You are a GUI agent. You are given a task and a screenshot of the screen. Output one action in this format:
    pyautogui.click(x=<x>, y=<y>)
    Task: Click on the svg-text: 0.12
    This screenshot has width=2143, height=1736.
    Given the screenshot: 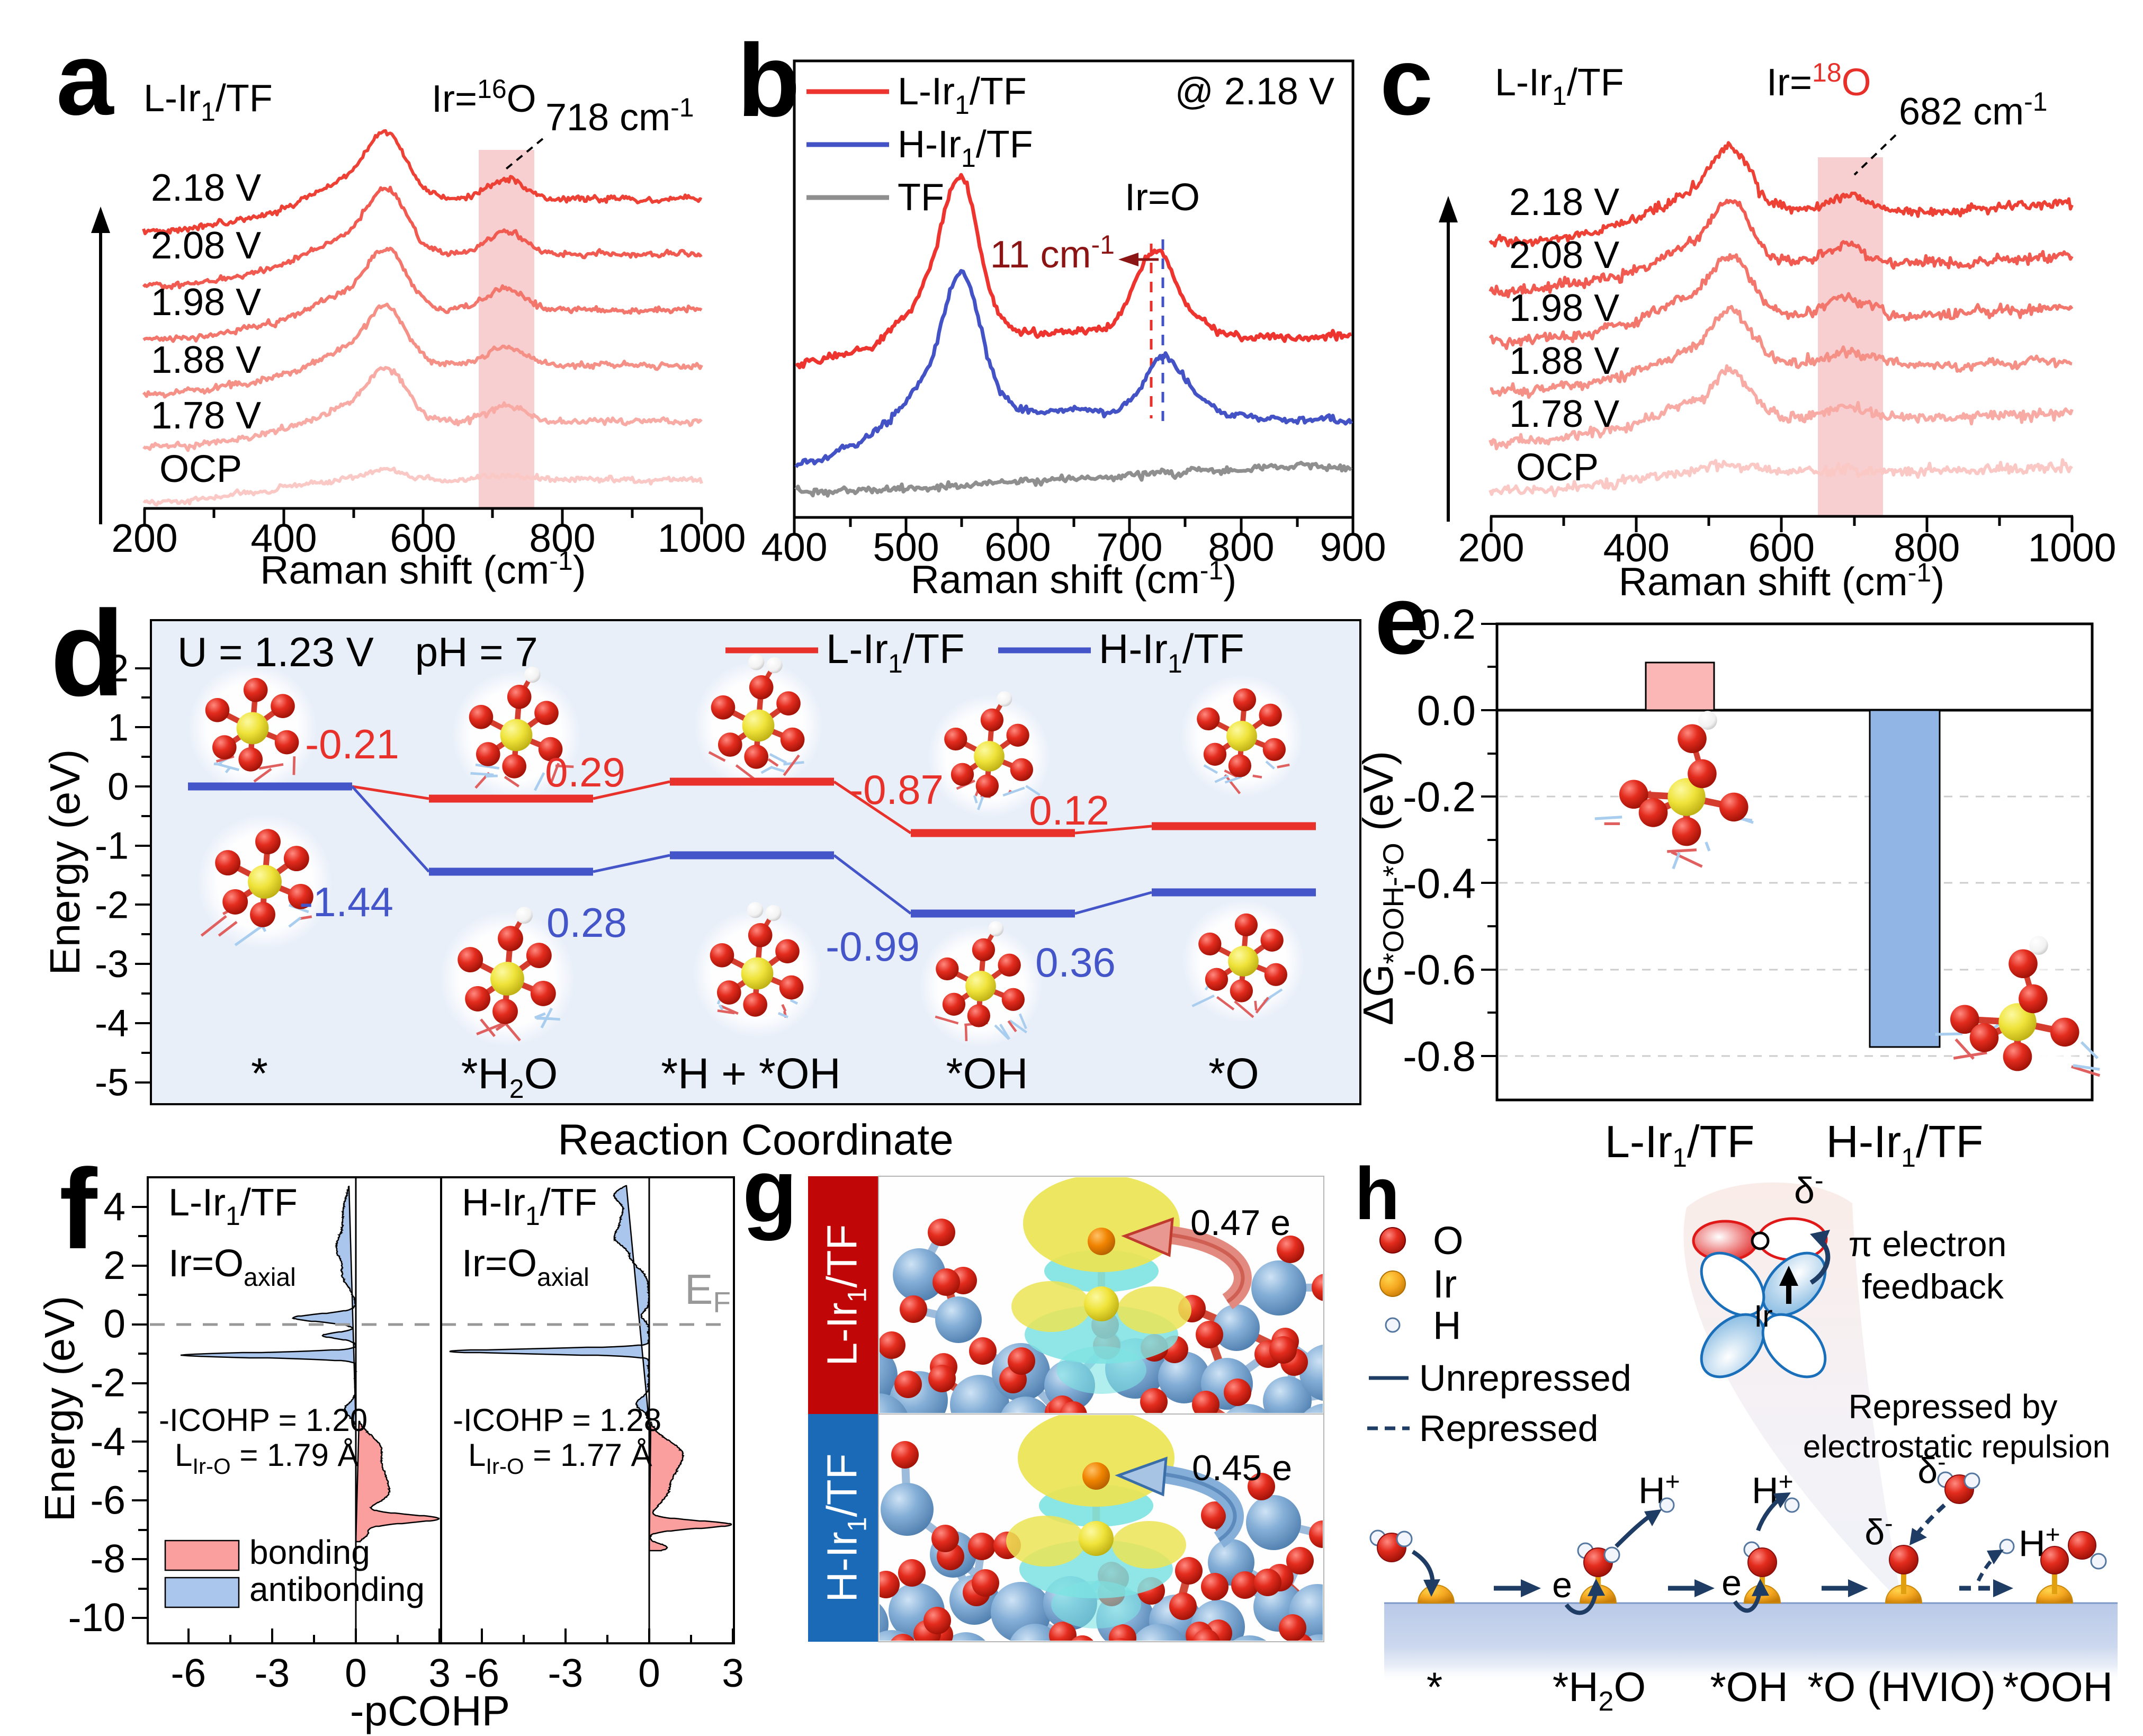 What is the action you would take?
    pyautogui.click(x=1069, y=811)
    